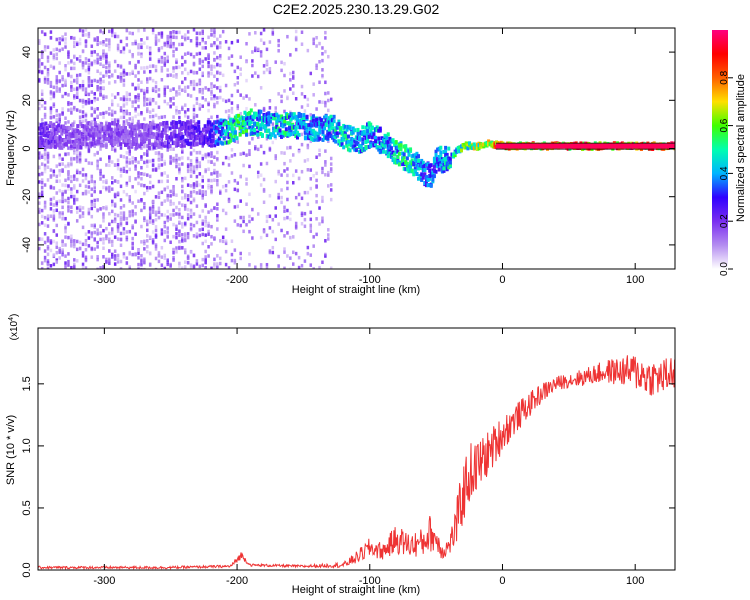 The image size is (750, 600). Describe the element at coordinates (27, 197) in the screenshot. I see `spectrogram-y-tick-label: -20` at that location.